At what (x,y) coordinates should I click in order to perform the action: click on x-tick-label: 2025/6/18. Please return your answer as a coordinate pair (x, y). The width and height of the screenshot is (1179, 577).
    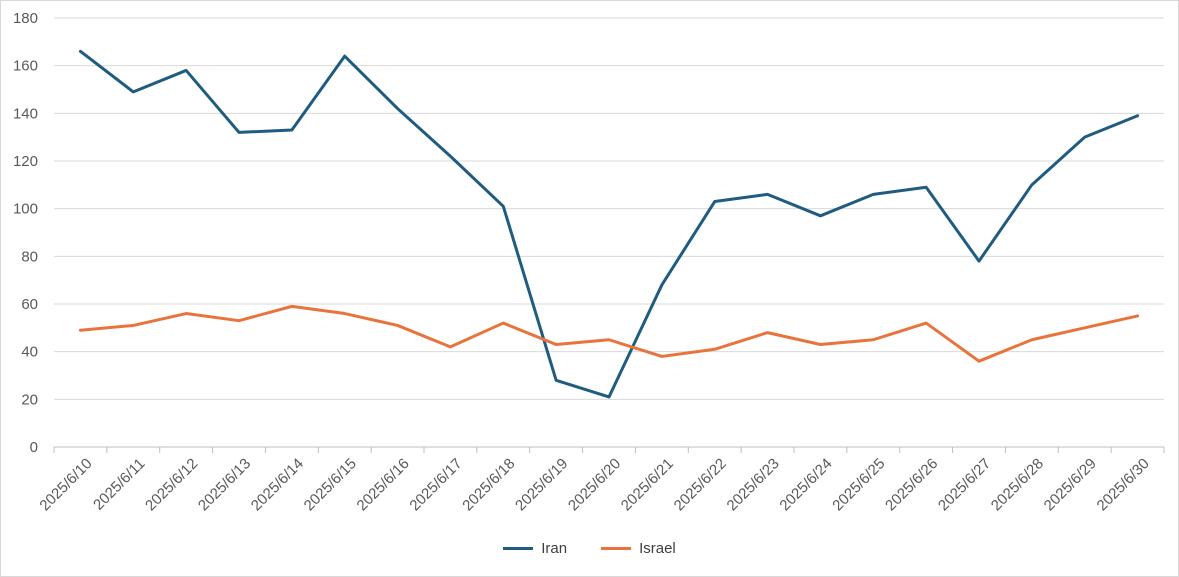
    Looking at the image, I should click on (488, 484).